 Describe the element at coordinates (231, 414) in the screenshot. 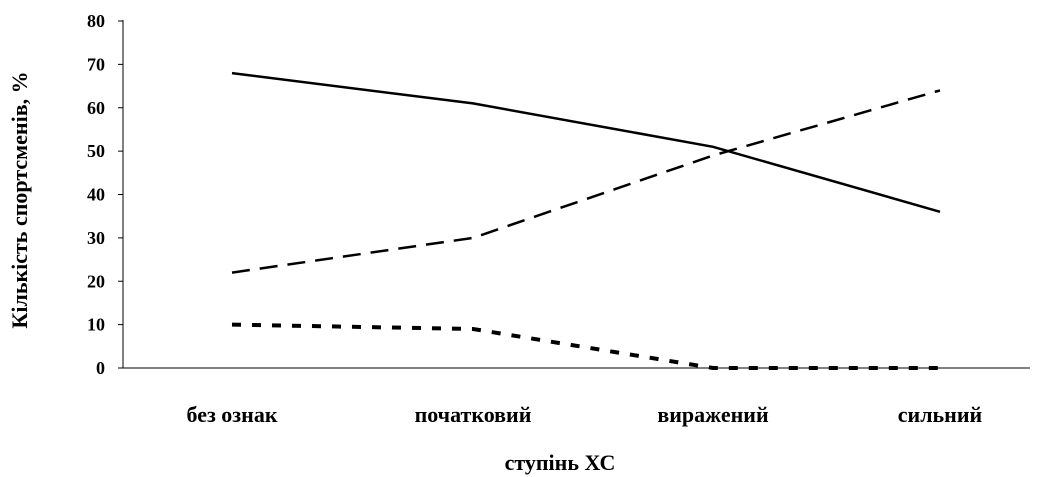

I see `x-tick-label: без ознак` at that location.